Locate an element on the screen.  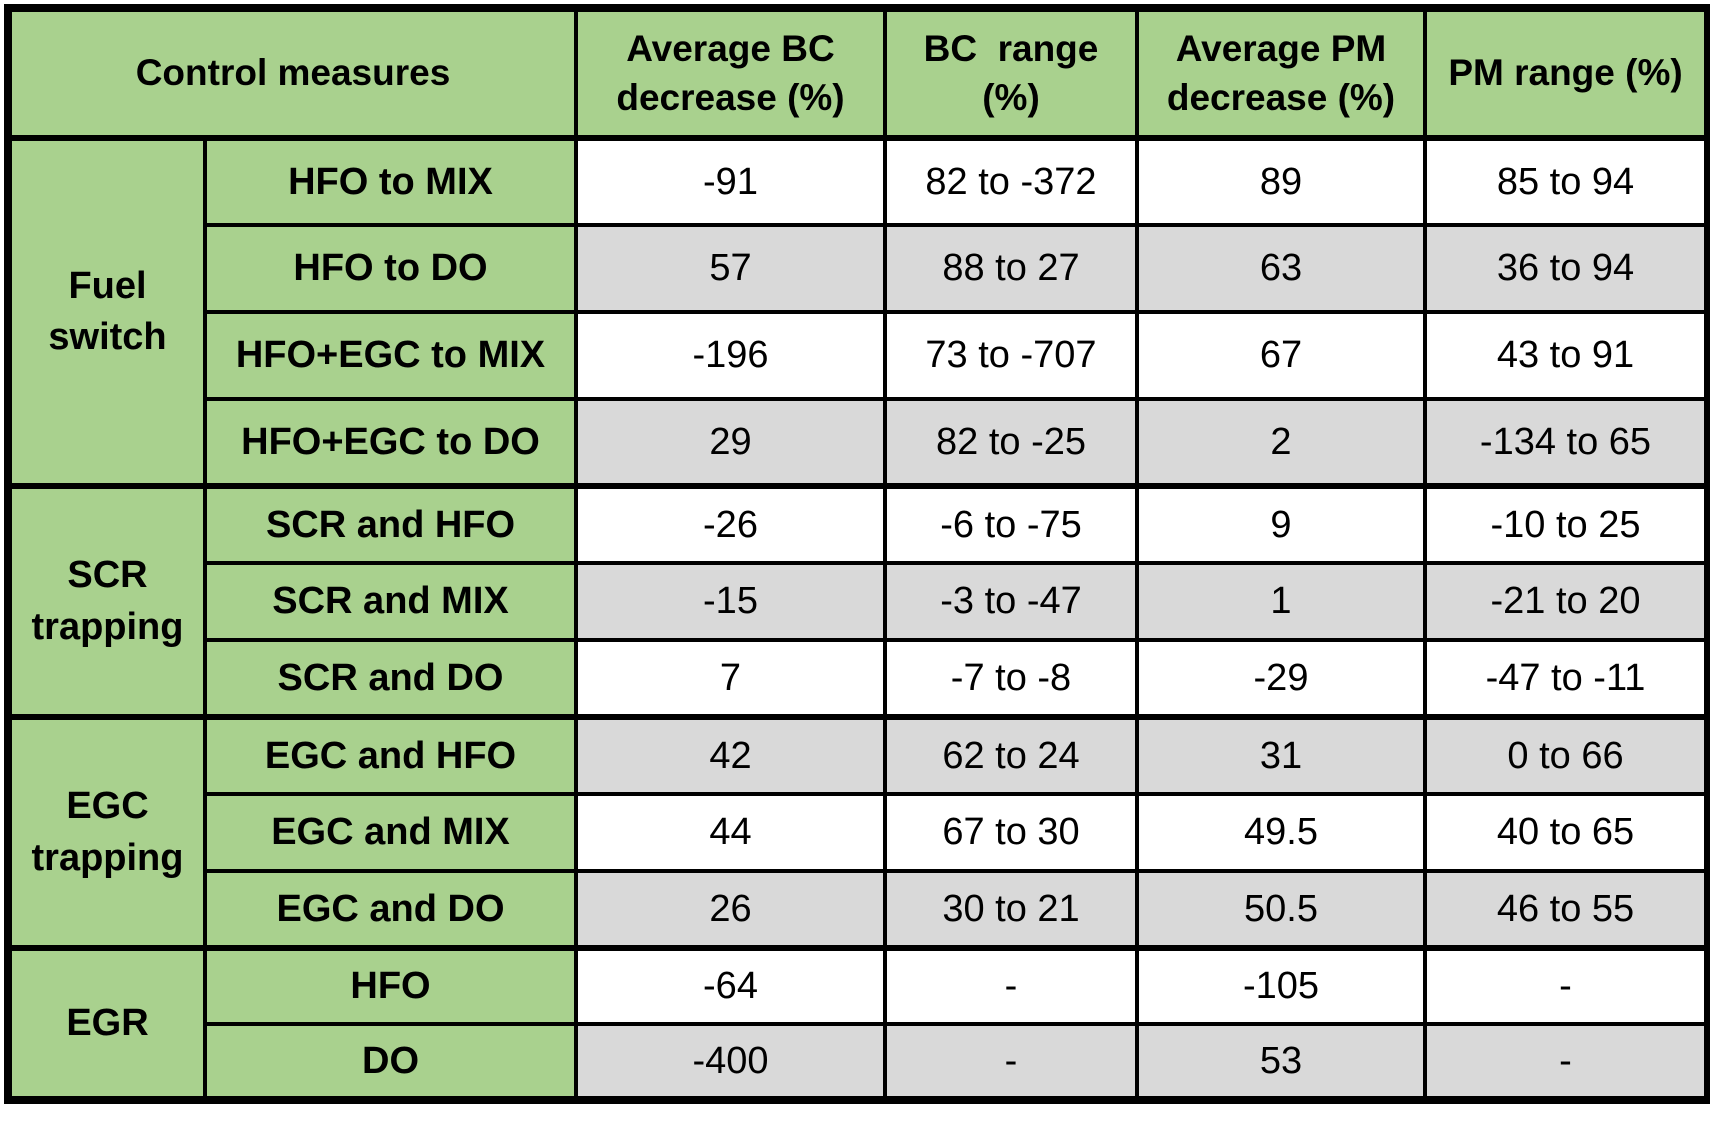
table-row: HFO to DO 57 88 to 27 63 36 to 94 is located at coordinates (859, 268).